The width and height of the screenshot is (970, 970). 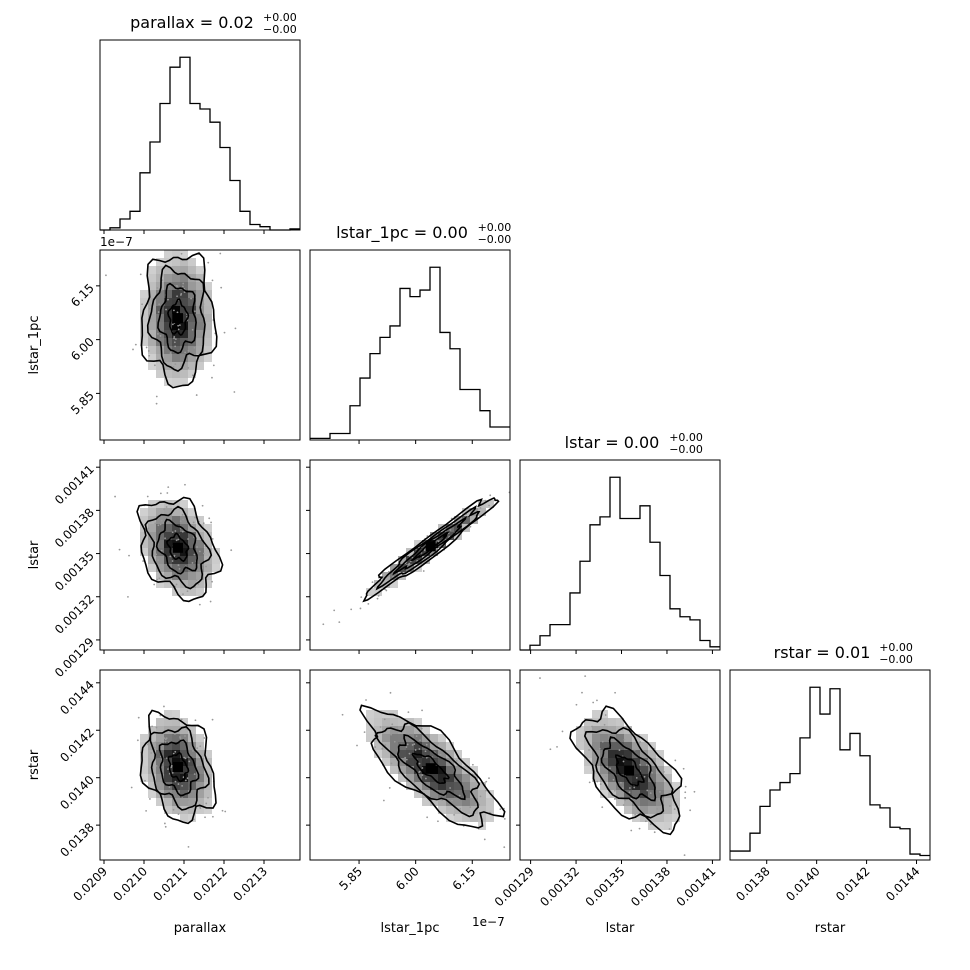 I want to click on density-peak, so click(x=178, y=767).